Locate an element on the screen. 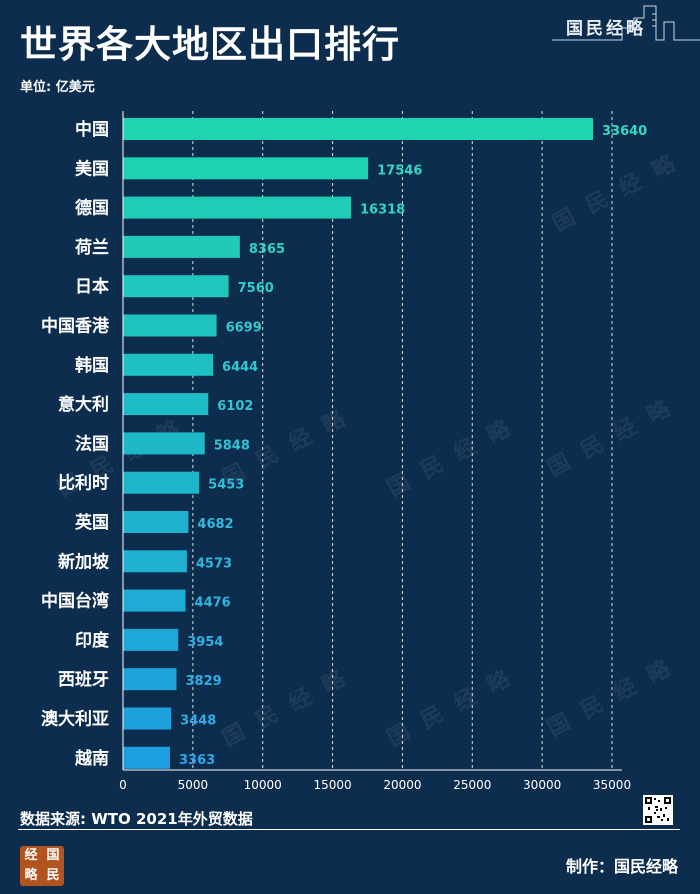  data-label: 3954 is located at coordinates (205, 642).